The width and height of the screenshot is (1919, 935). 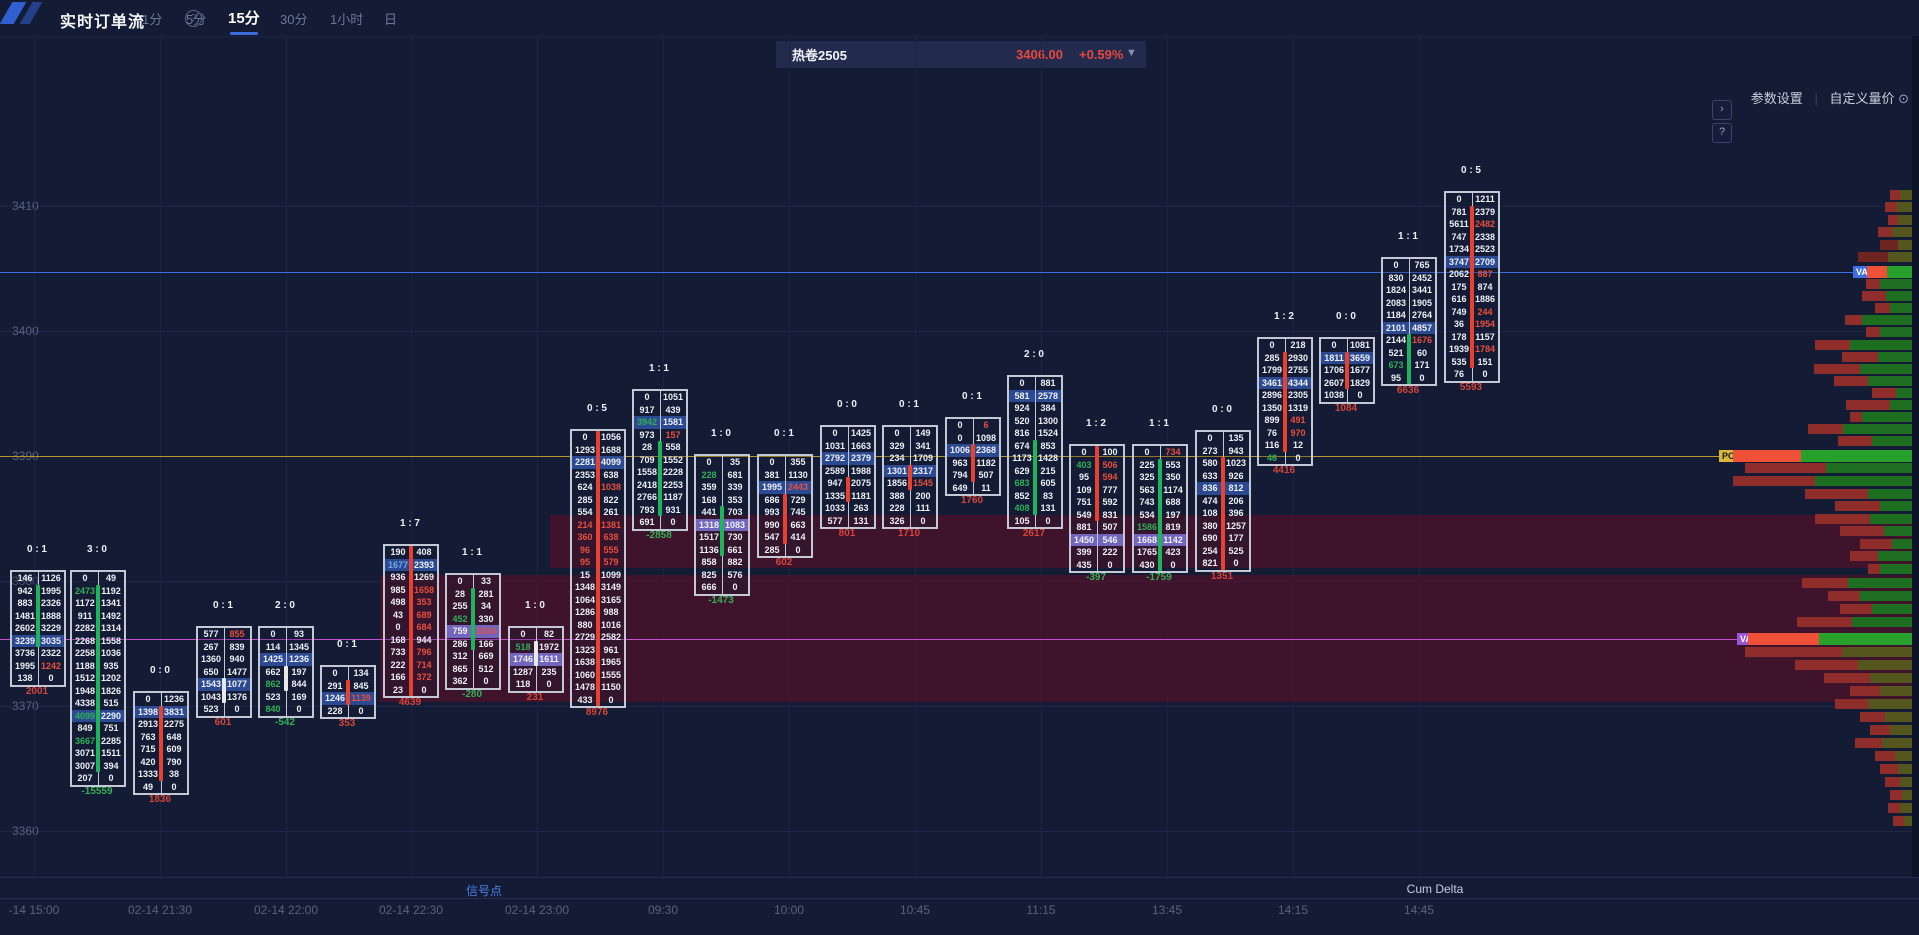 What do you see at coordinates (473, 619) in the screenshot?
I see `orderflow-row: 452 330` at bounding box center [473, 619].